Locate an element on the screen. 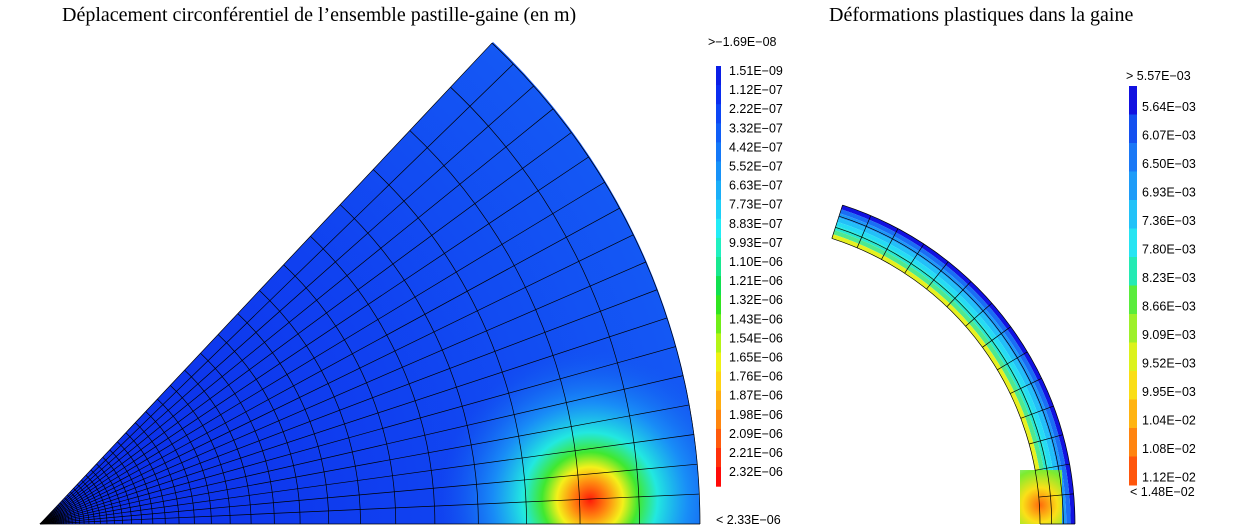 The height and width of the screenshot is (530, 1239). right-legend-label: 9.52E−03 is located at coordinates (1169, 364).